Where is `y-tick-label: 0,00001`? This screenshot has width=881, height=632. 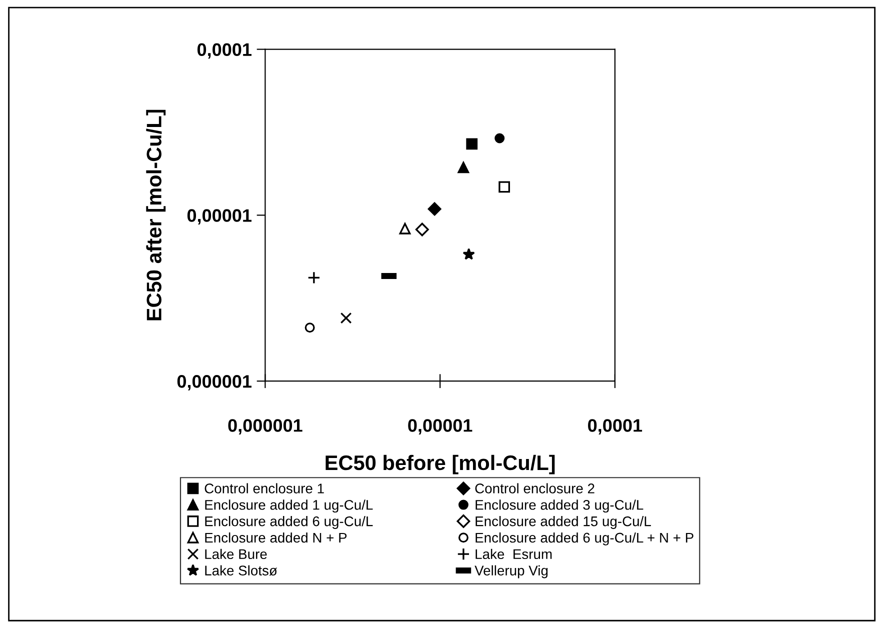
y-tick-label: 0,00001 is located at coordinates (219, 217).